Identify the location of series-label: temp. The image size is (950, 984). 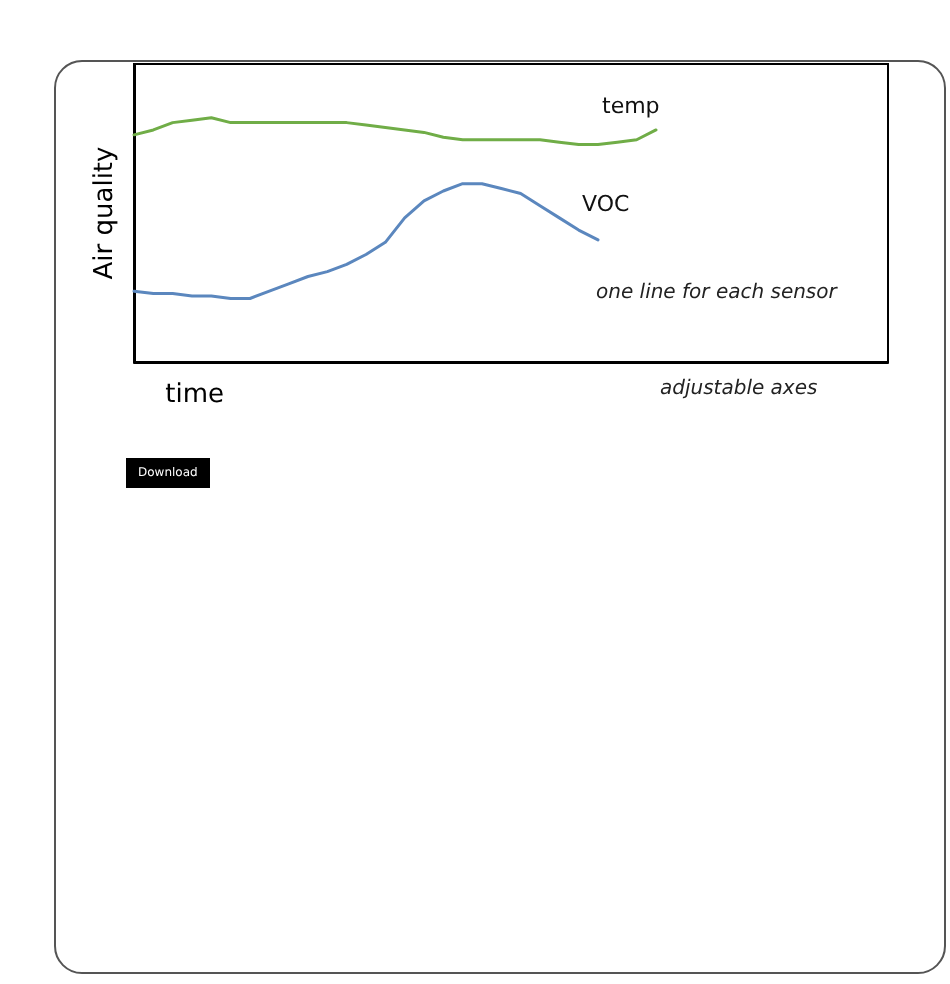
(631, 105).